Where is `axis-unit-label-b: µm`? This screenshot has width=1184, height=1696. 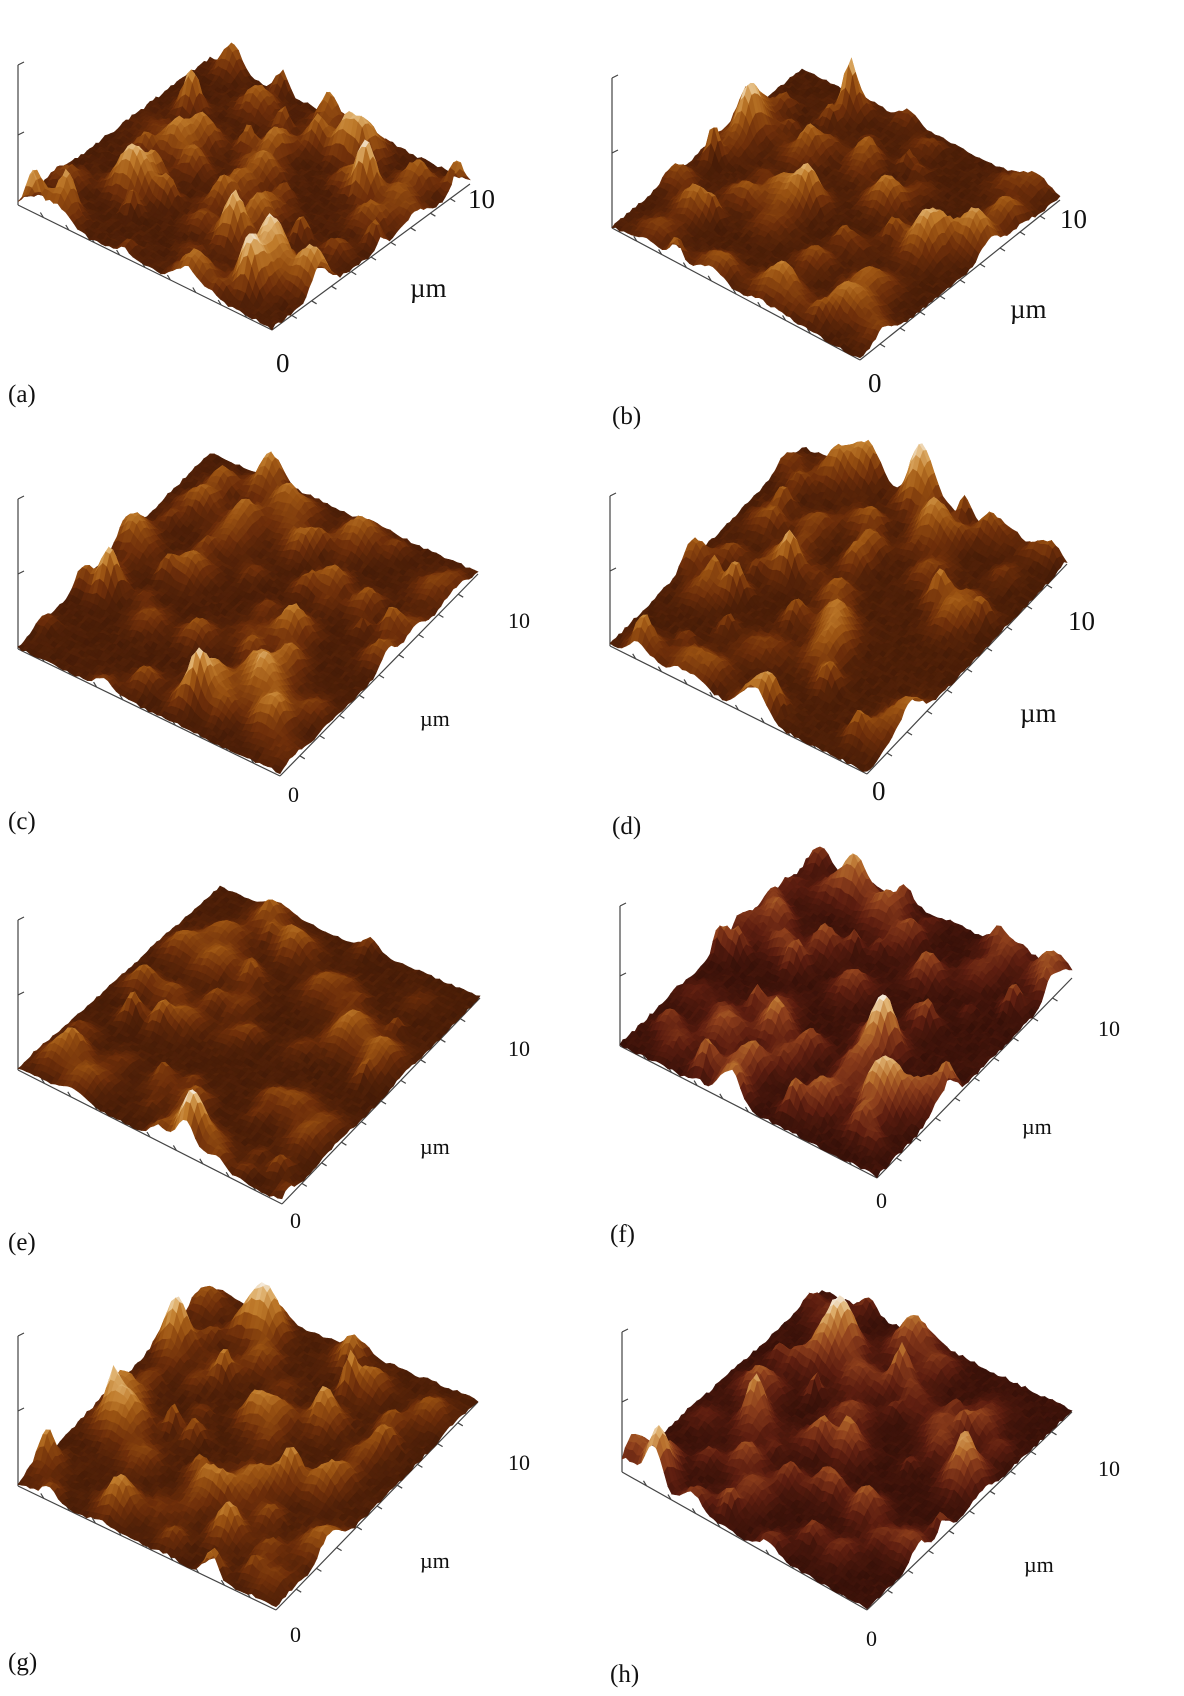
axis-unit-label-b: µm is located at coordinates (1028, 309).